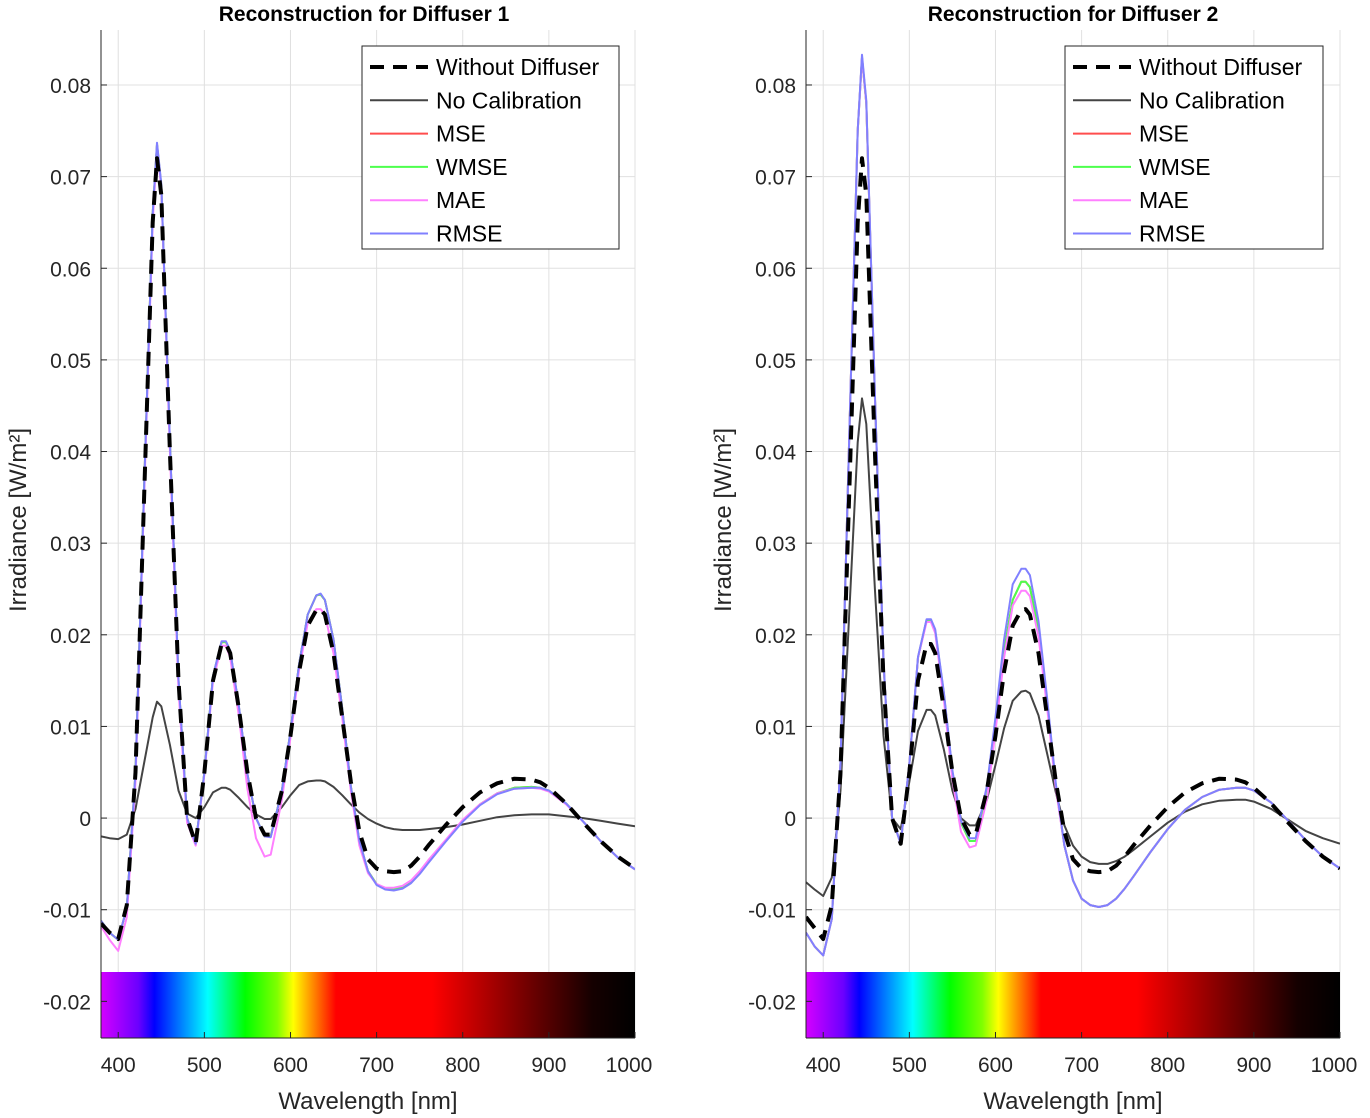 Image resolution: width=1370 pixels, height=1118 pixels. What do you see at coordinates (368, 770) in the screenshot?
I see `series-line-no-calibration` at bounding box center [368, 770].